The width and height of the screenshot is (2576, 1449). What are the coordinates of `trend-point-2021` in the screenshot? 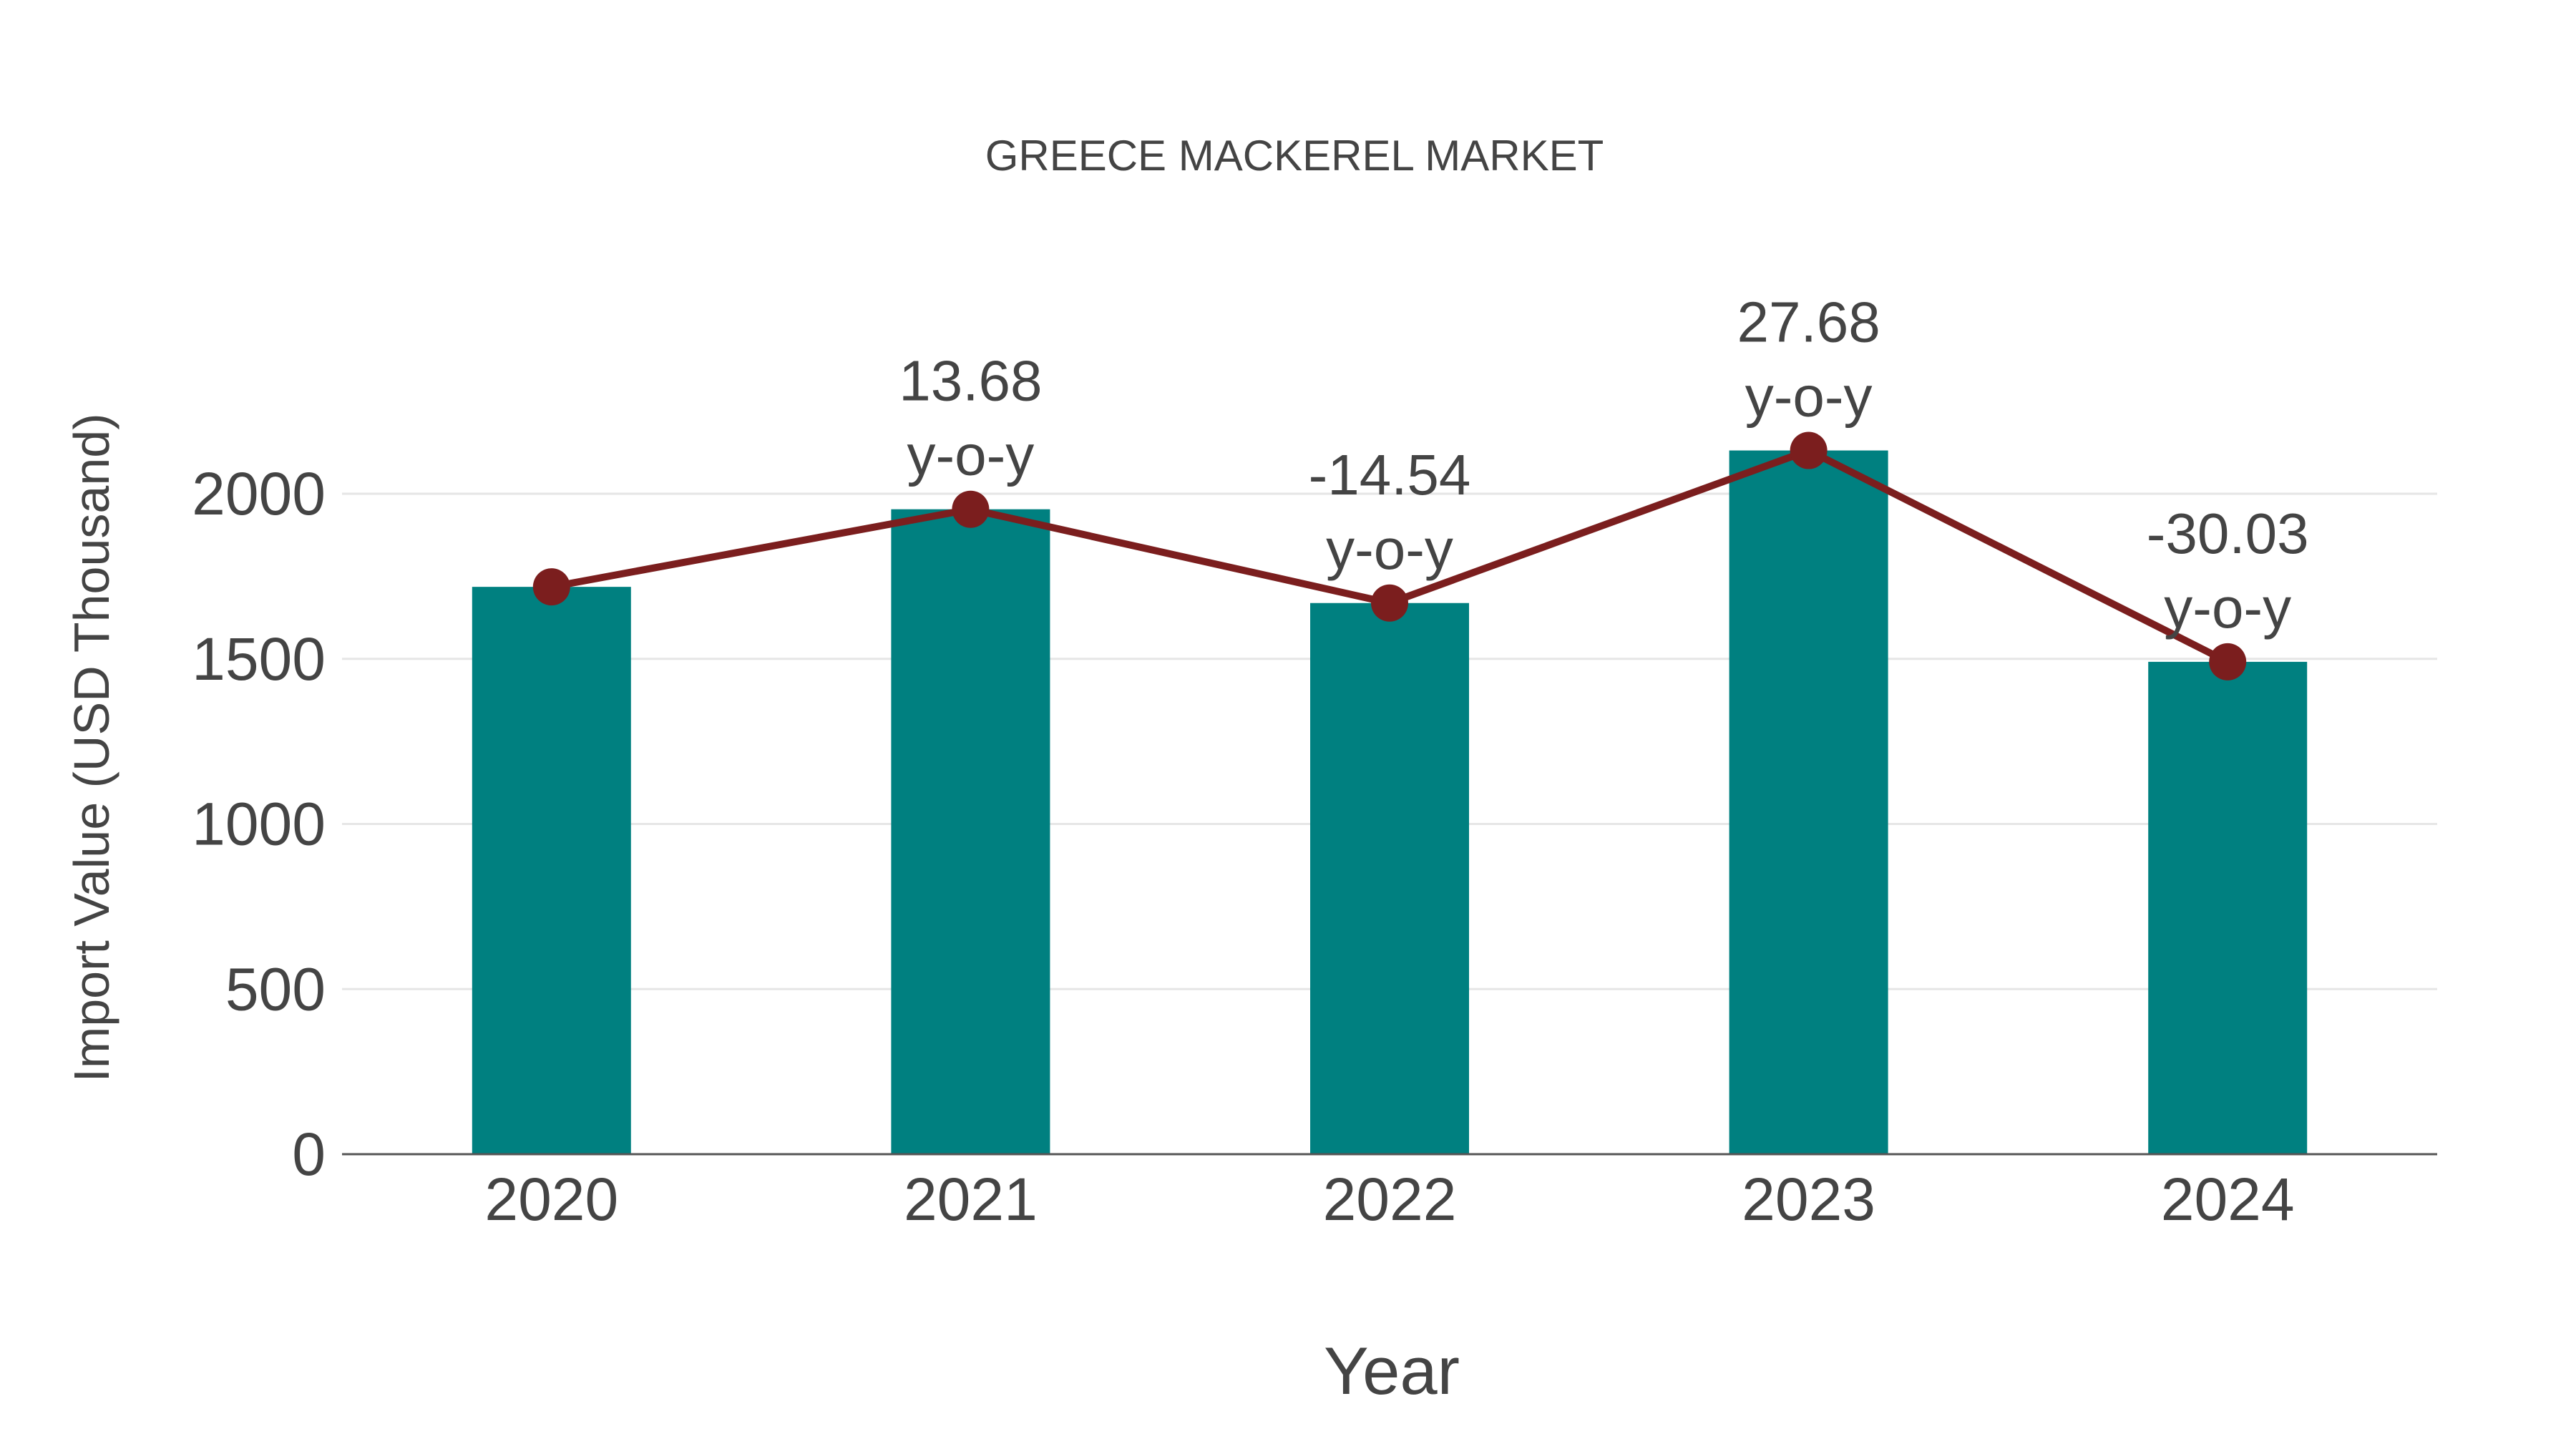 It's located at (971, 509).